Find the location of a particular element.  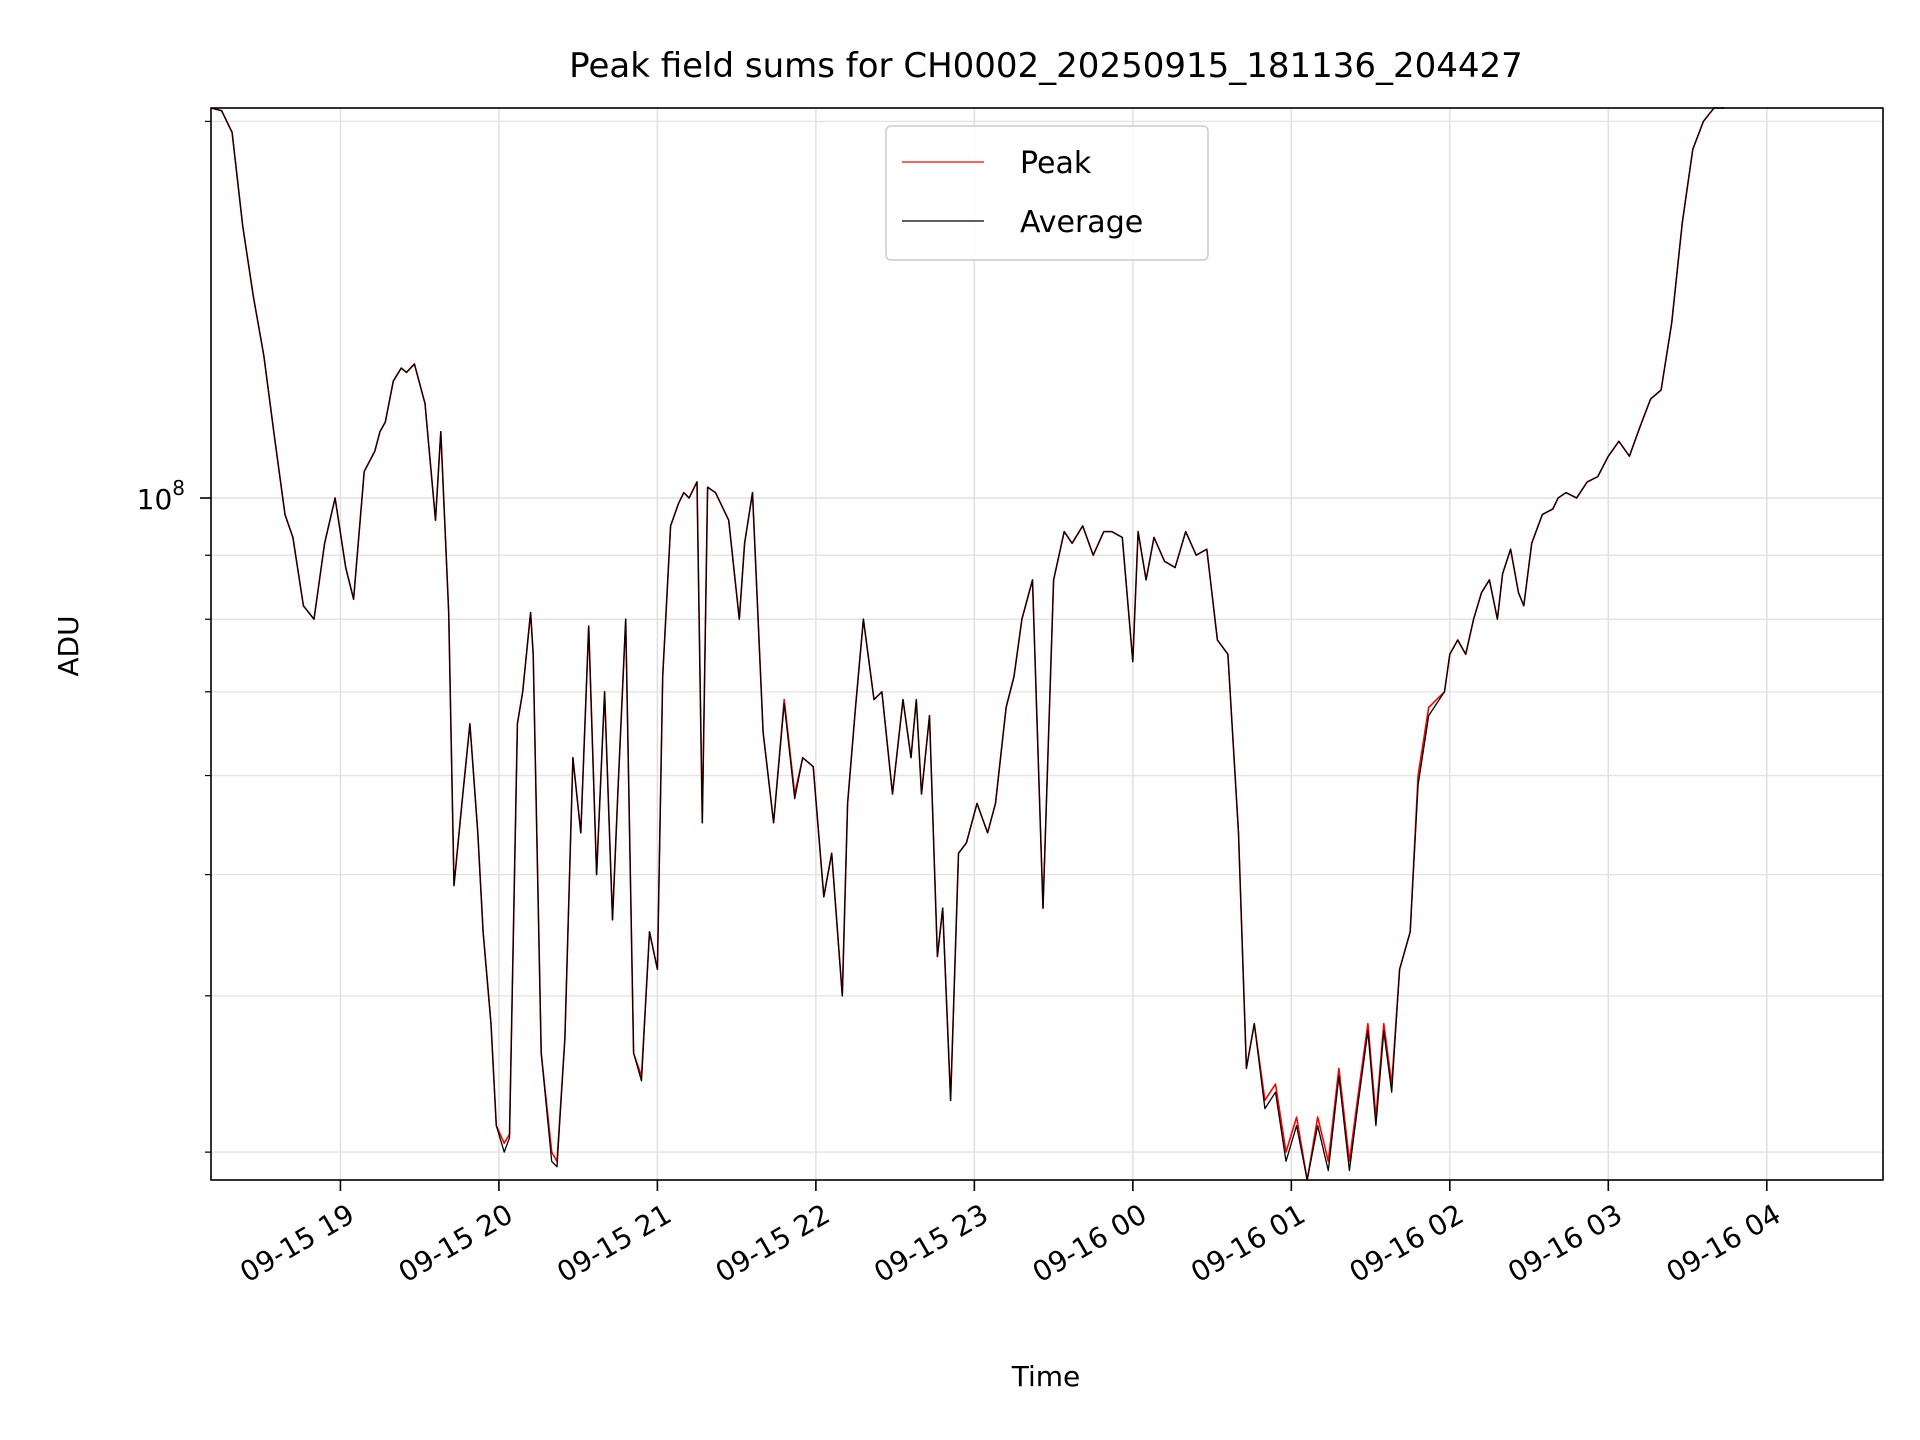

legend: Peak Average is located at coordinates (1047, 193).